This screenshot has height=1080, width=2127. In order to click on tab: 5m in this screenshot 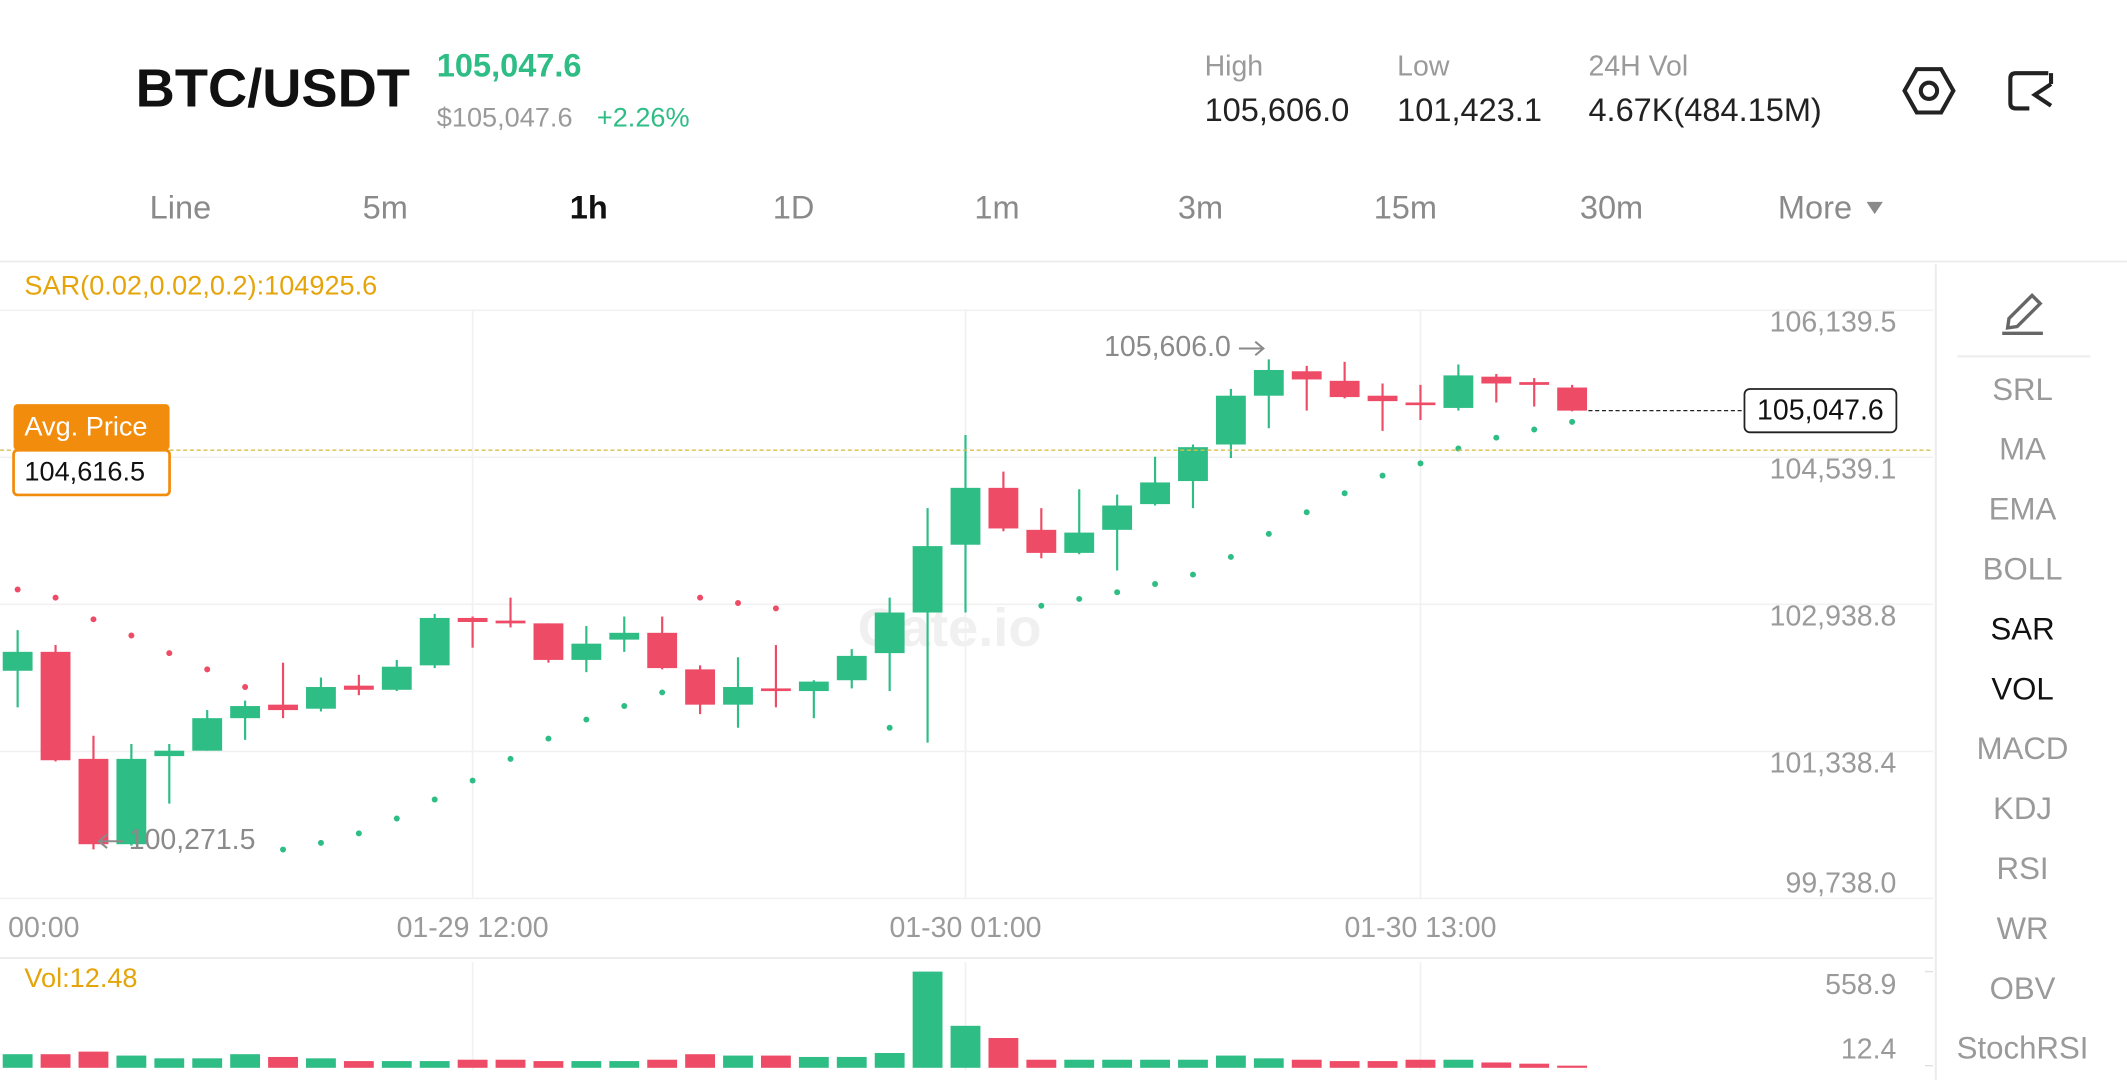, I will do `click(385, 208)`.